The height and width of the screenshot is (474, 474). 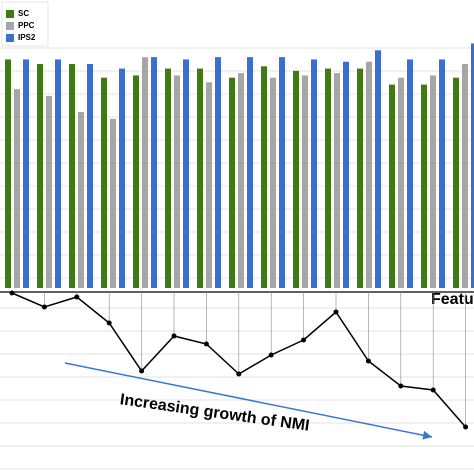 I want to click on trend-arrow, so click(x=248, y=401).